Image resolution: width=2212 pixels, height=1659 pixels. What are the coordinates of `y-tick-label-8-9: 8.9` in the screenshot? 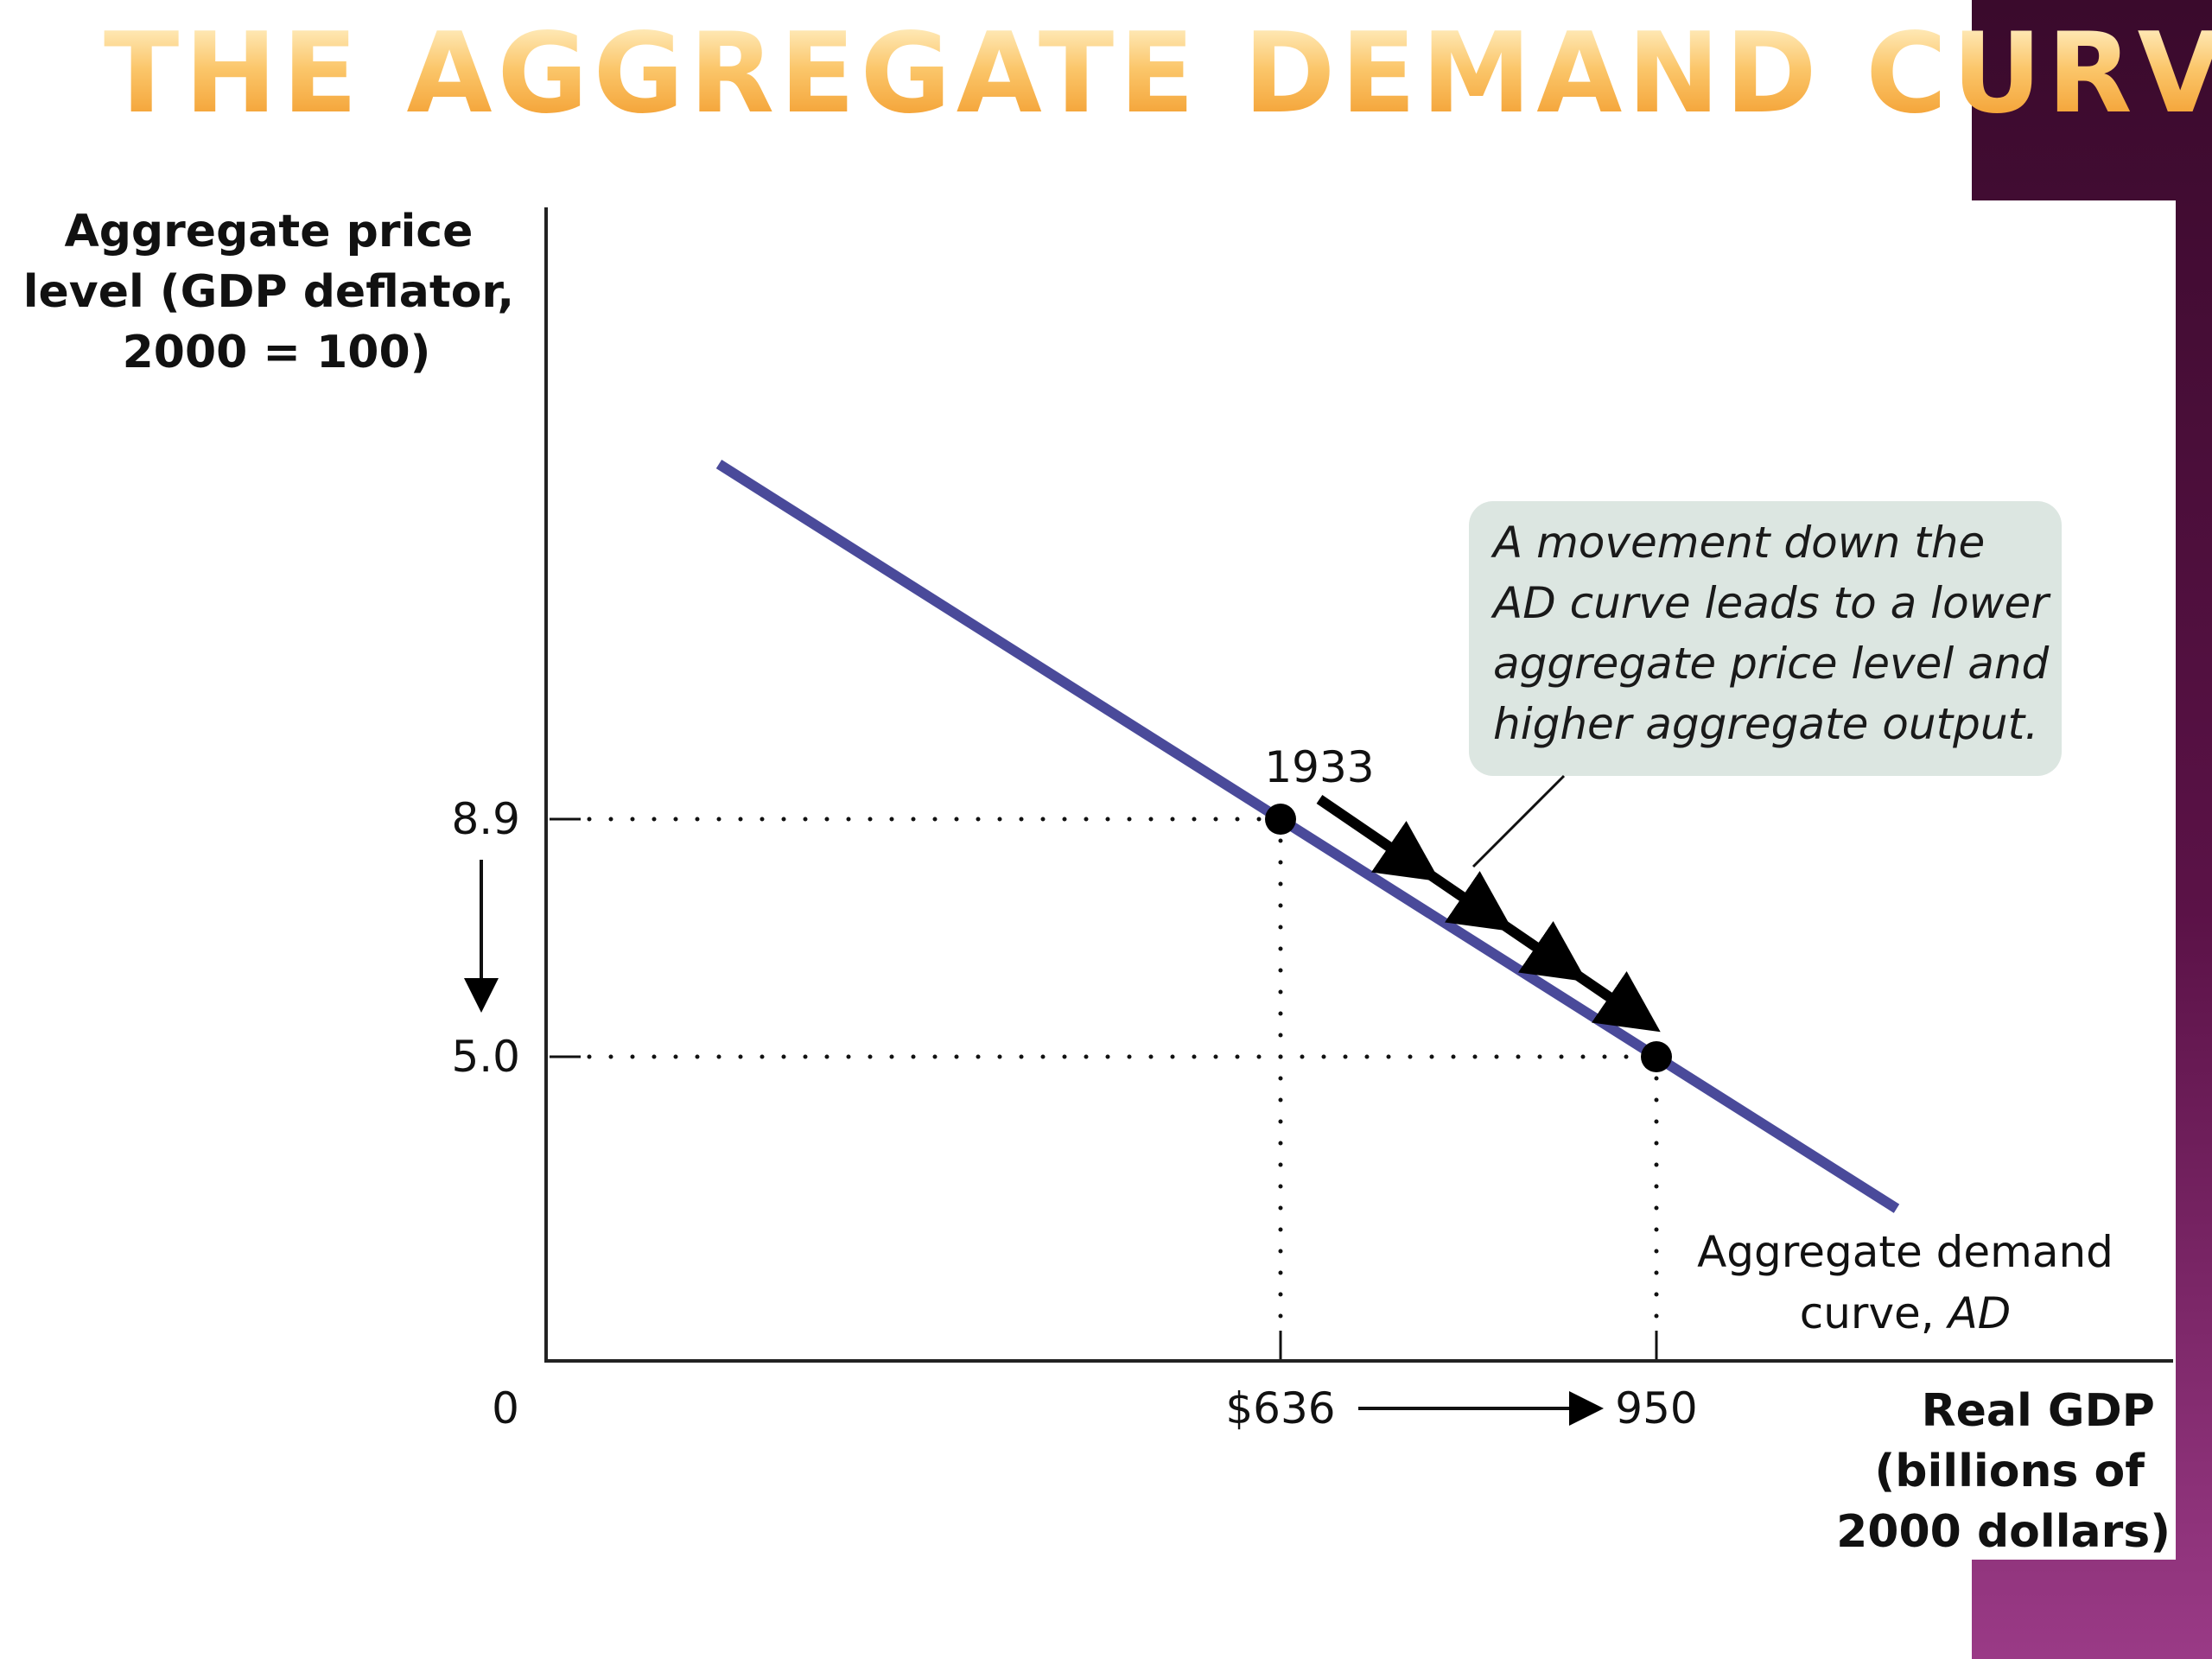 It's located at (485, 819).